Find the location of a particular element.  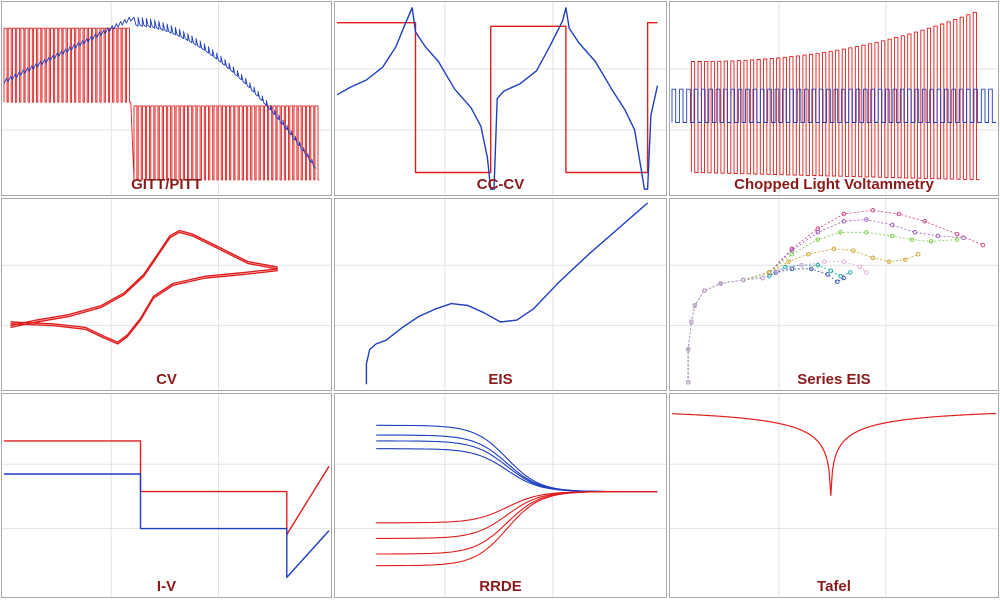

plot-eis is located at coordinates (500, 294).